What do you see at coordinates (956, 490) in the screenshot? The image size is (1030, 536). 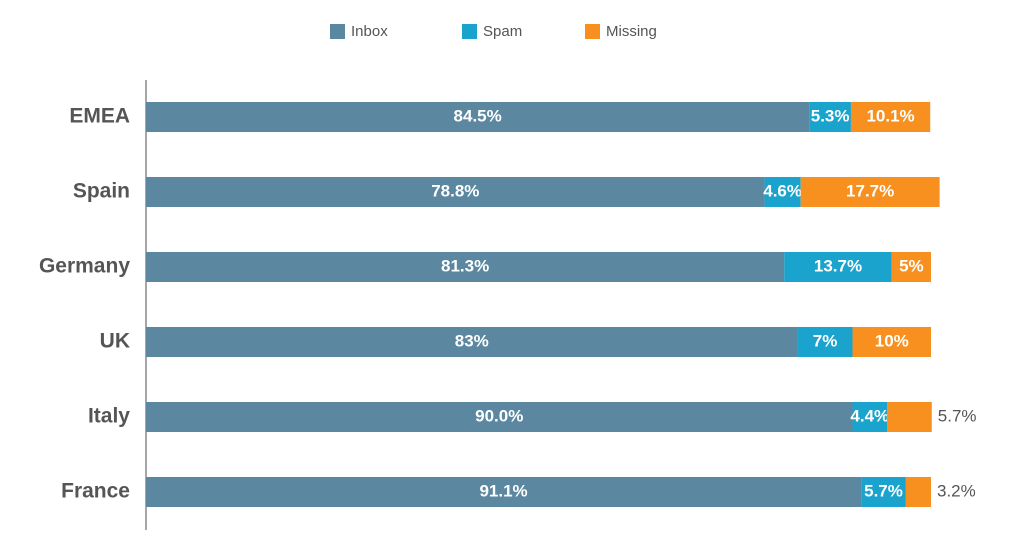 I see `value-label: 3.2%` at bounding box center [956, 490].